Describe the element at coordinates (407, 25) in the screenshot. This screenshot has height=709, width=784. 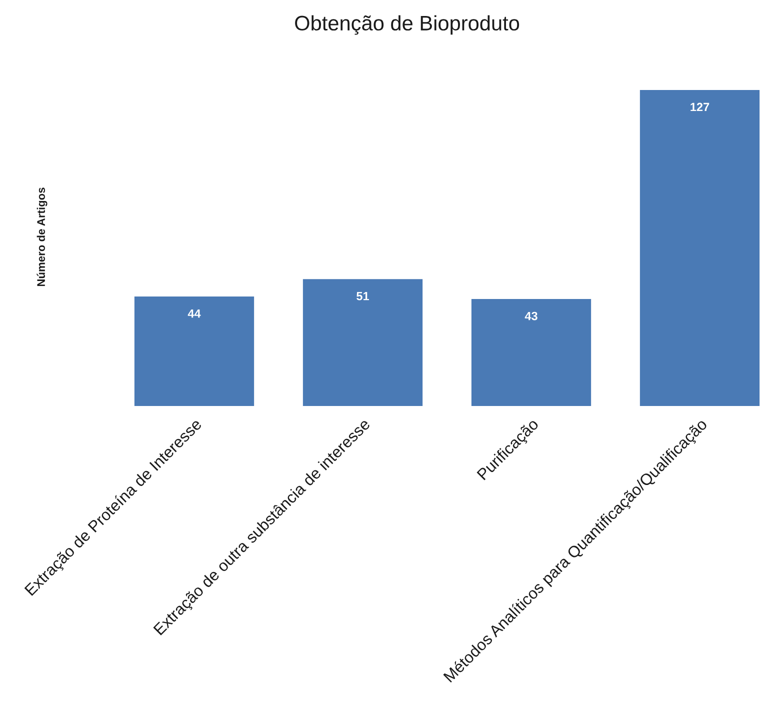
I see `chart-title: Obtenção de Bioproduto` at that location.